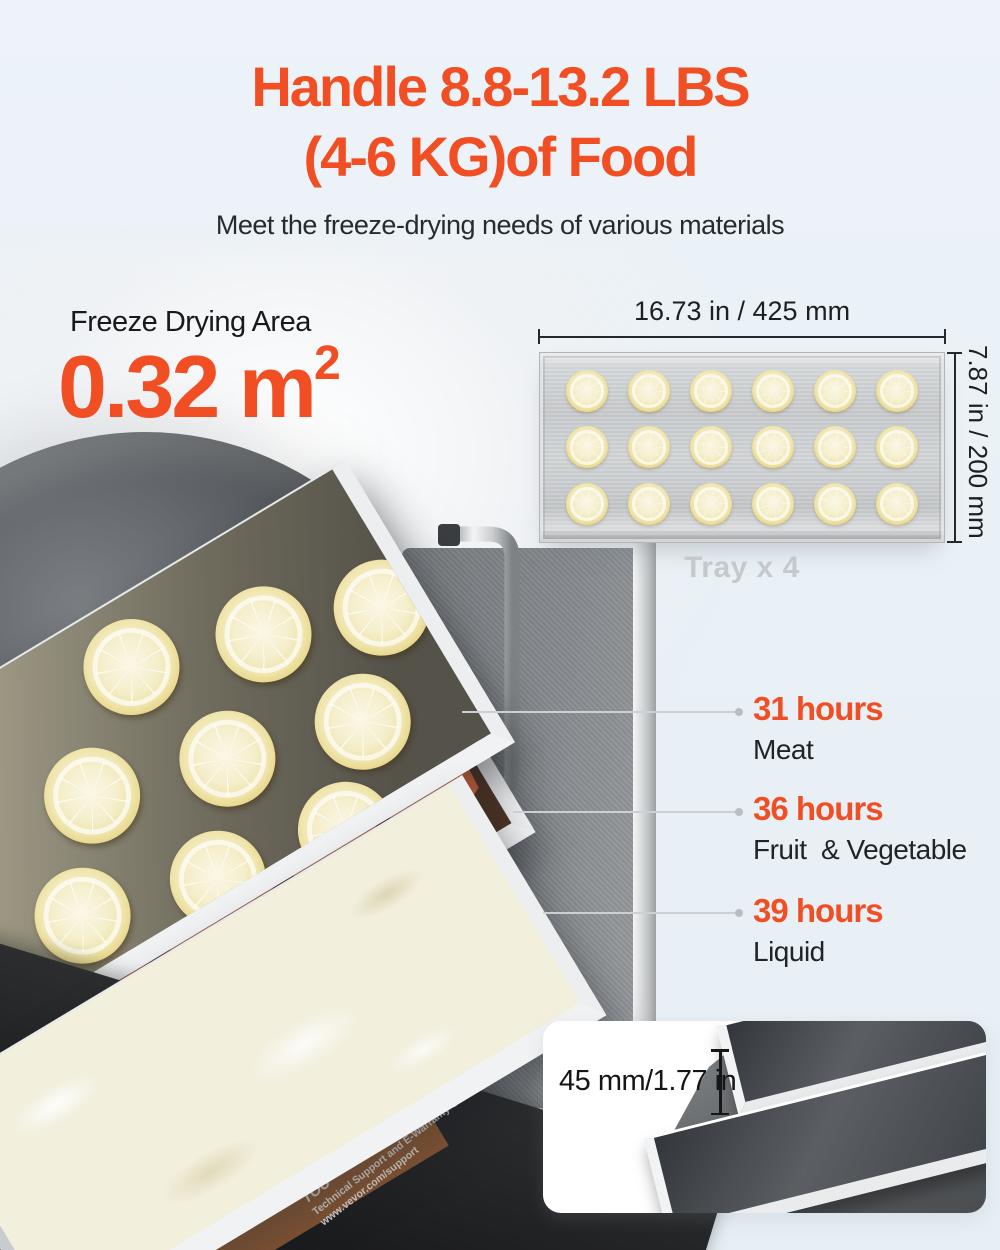 The width and height of the screenshot is (1000, 1250). Describe the element at coordinates (327, 363) in the screenshot. I see `freeze-area-sup: 2` at that location.